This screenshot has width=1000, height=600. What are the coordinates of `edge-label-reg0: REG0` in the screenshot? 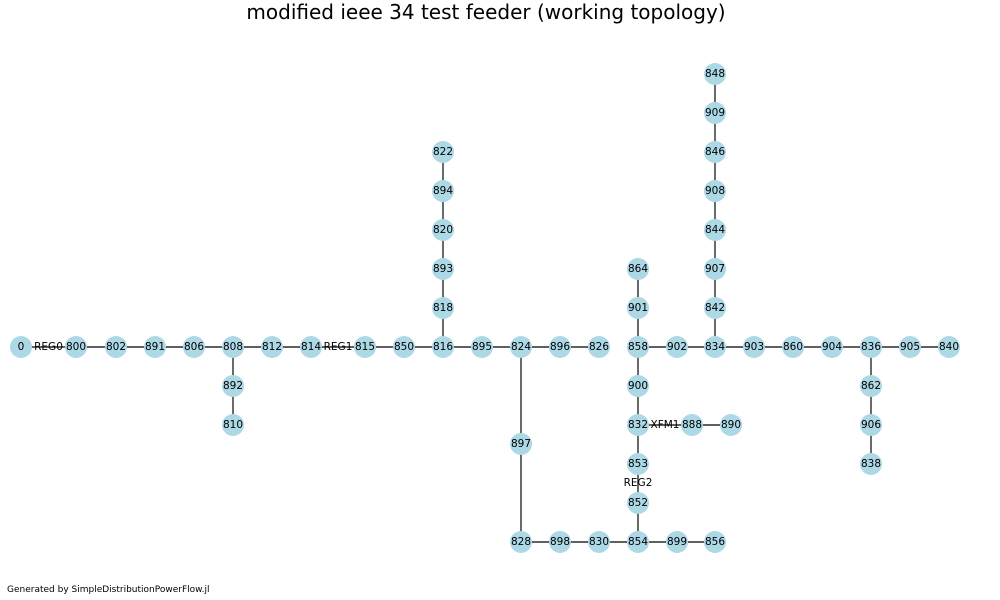 It's located at (48, 347).